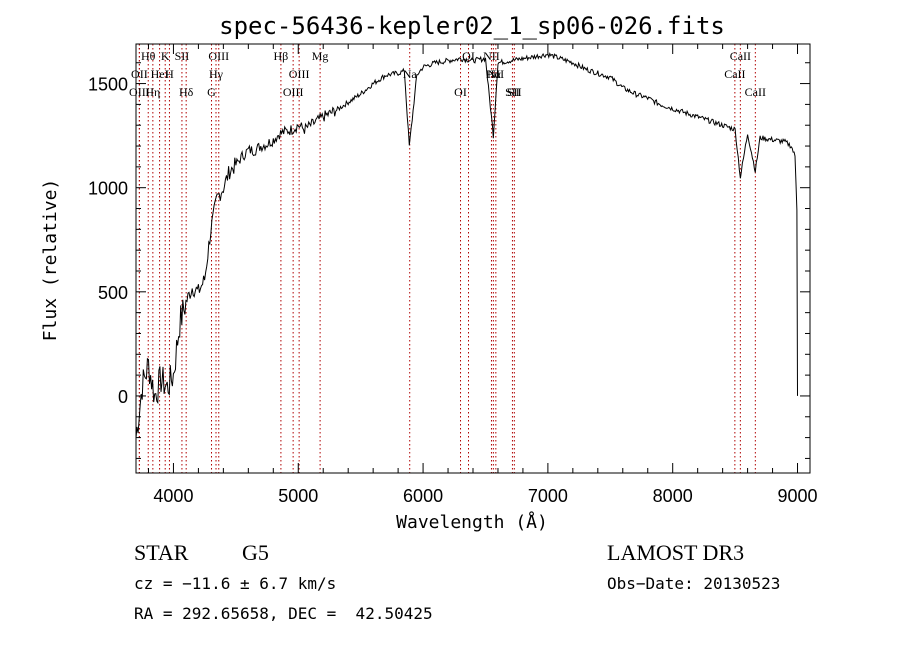  Describe the element at coordinates (676, 552) in the screenshot. I see `survey-name: LAMOST DR3` at that location.